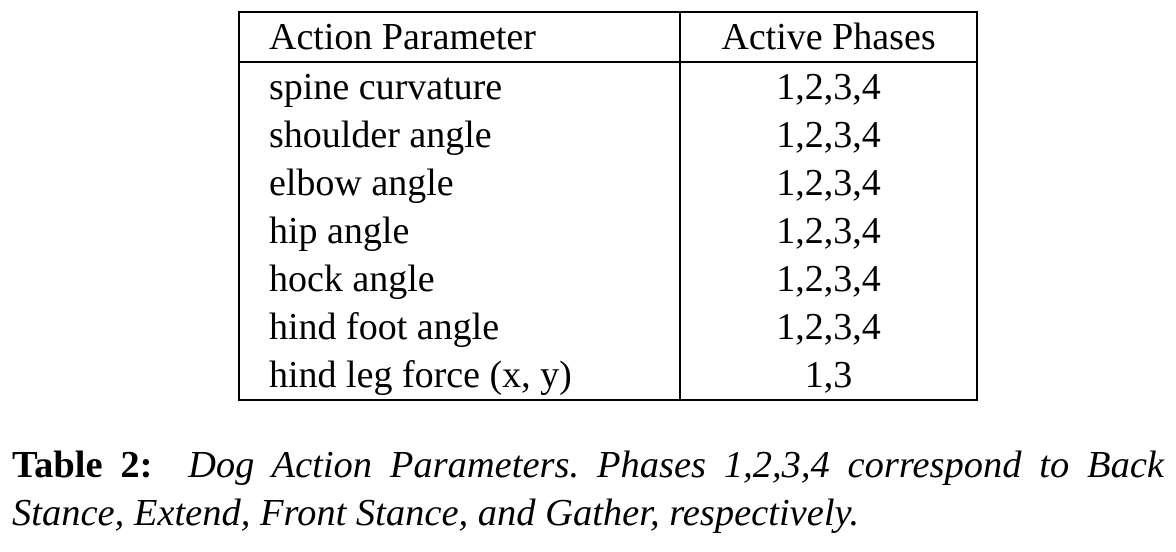  What do you see at coordinates (828, 375) in the screenshot?
I see `phases-cell: 1,3` at bounding box center [828, 375].